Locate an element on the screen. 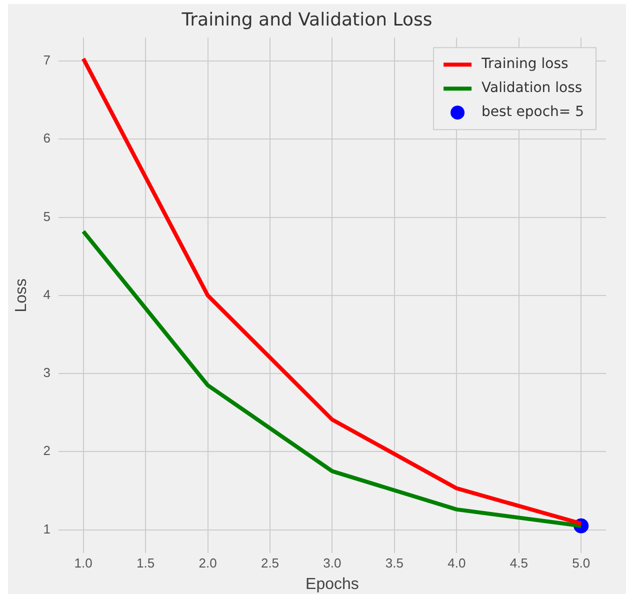 This screenshot has width=634, height=597. chart-title: Training and Validation Loss is located at coordinates (306, 19).